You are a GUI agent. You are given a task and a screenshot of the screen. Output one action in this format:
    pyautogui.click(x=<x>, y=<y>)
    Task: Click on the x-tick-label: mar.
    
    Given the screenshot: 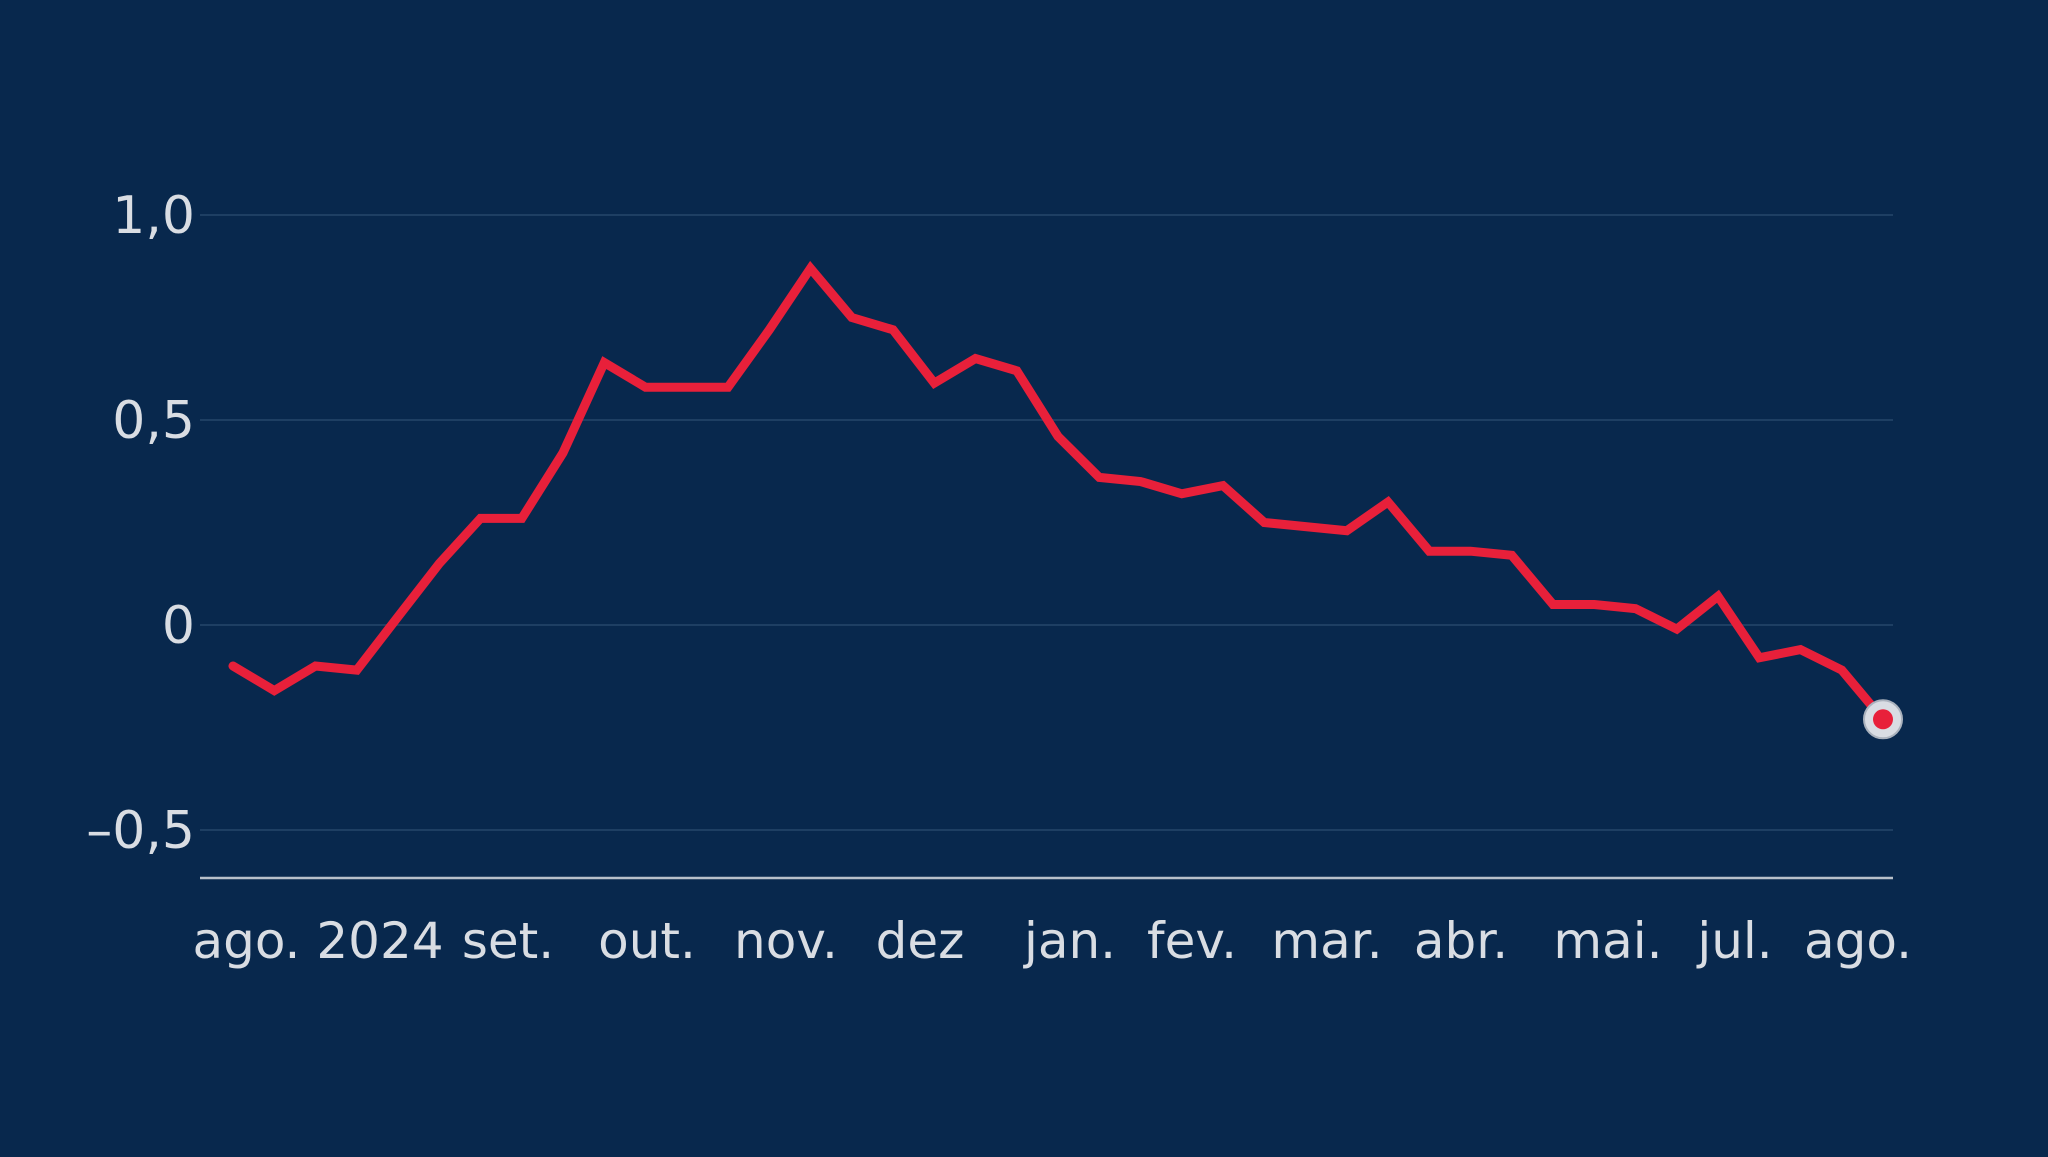 What is the action you would take?
    pyautogui.click(x=1326, y=941)
    